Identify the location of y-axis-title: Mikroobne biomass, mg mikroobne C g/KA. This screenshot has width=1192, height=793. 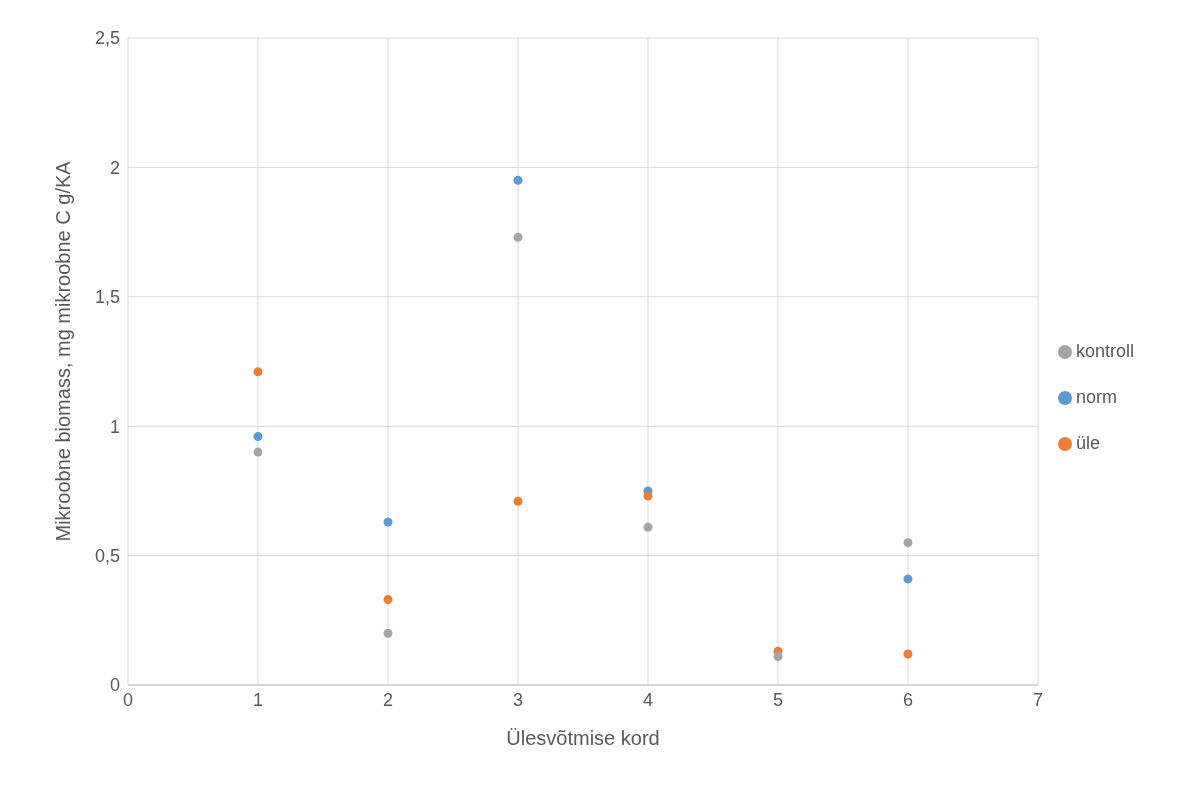
(63, 351).